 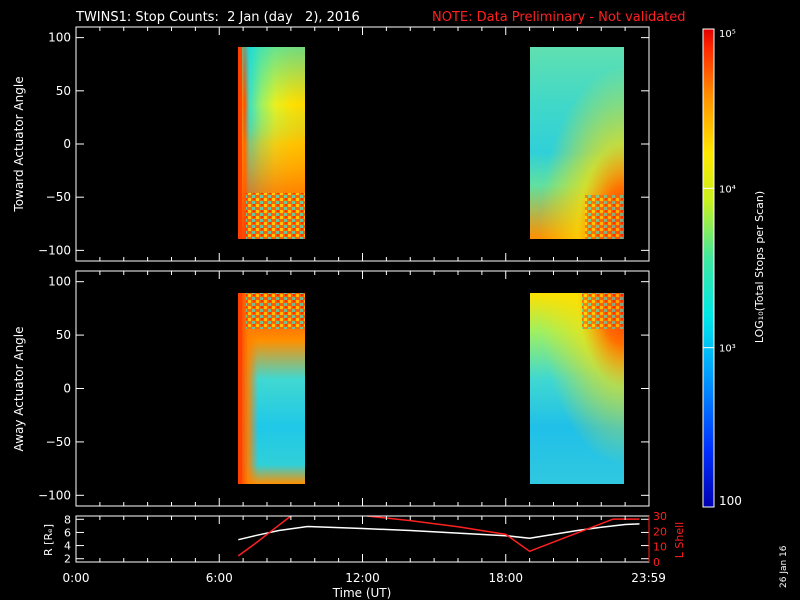 I want to click on ytick-label: 8, so click(x=67, y=519).